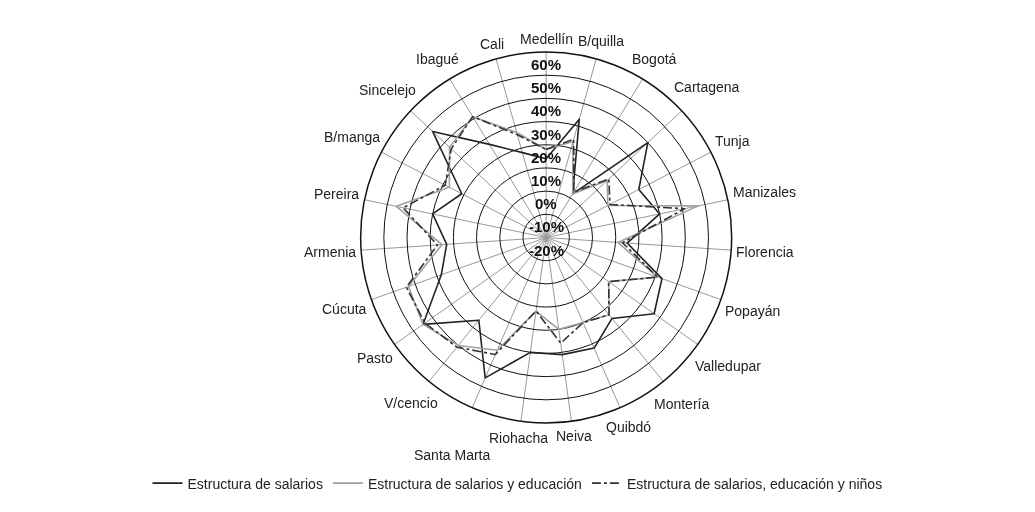 This screenshot has width=1035, height=512. What do you see at coordinates (547, 226) in the screenshot?
I see `y-tick-label: -10%` at bounding box center [547, 226].